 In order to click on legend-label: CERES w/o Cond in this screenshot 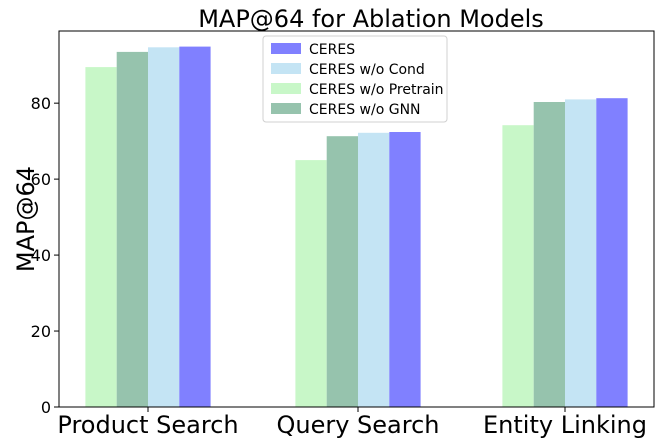, I will do `click(367, 70)`.